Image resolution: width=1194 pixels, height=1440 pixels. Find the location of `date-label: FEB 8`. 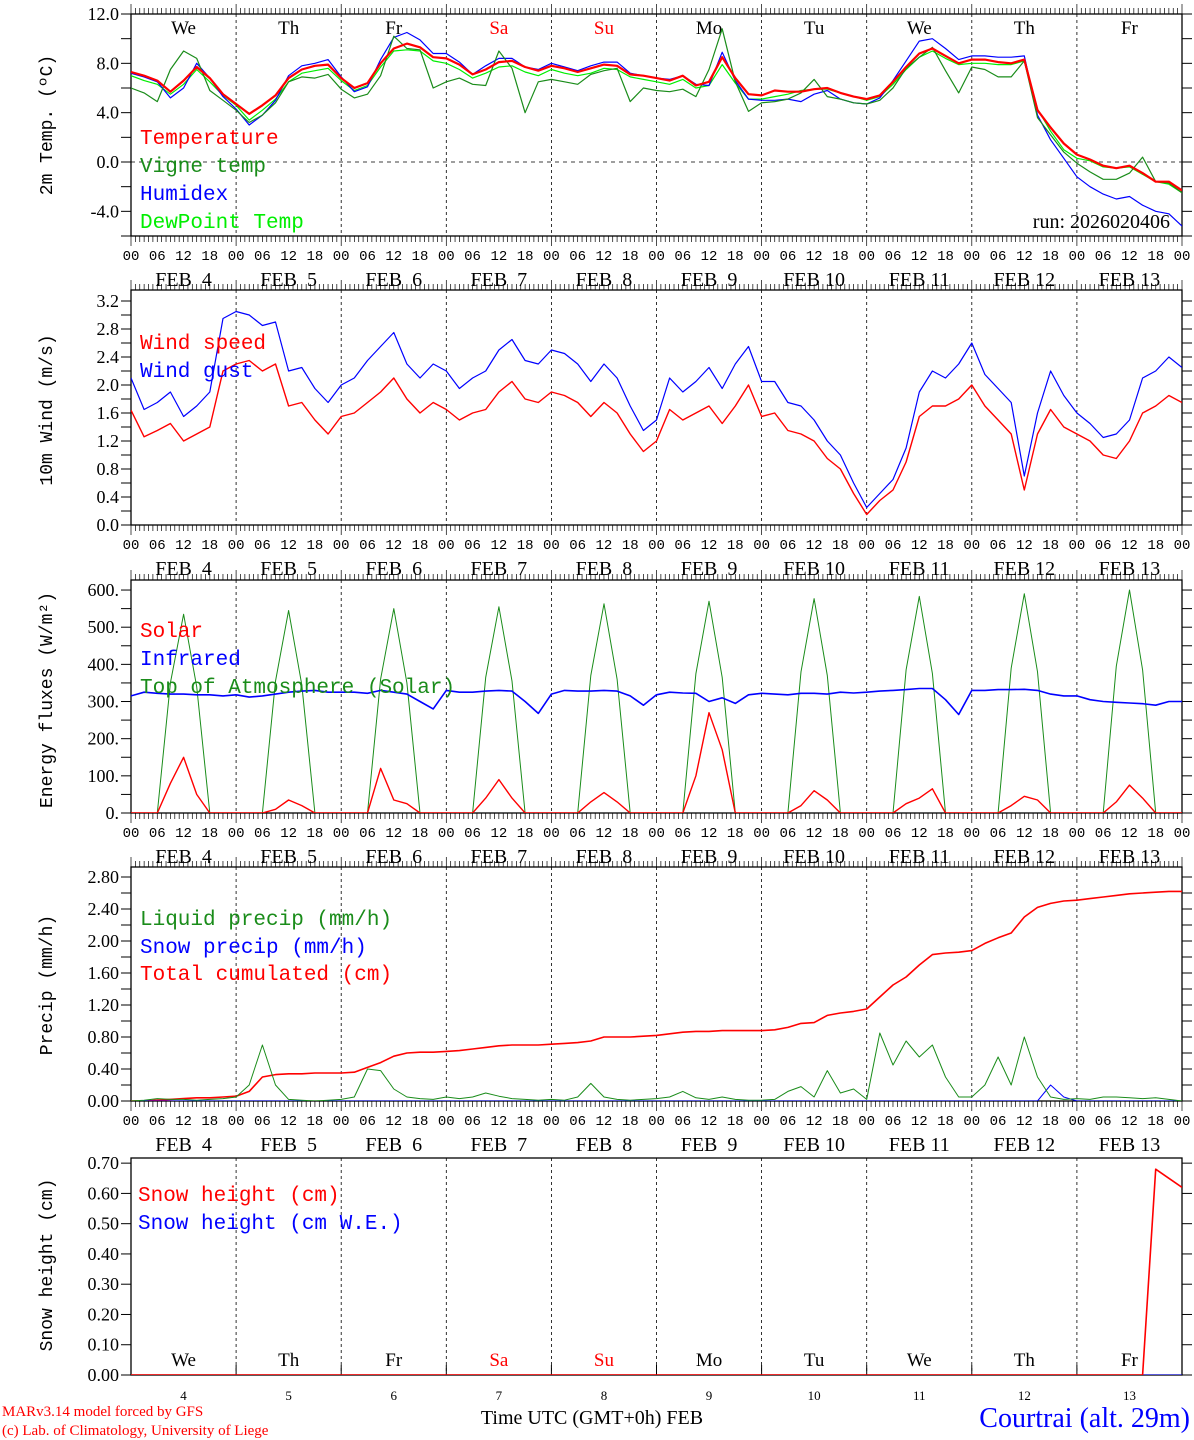

date-label: FEB 8 is located at coordinates (604, 857).